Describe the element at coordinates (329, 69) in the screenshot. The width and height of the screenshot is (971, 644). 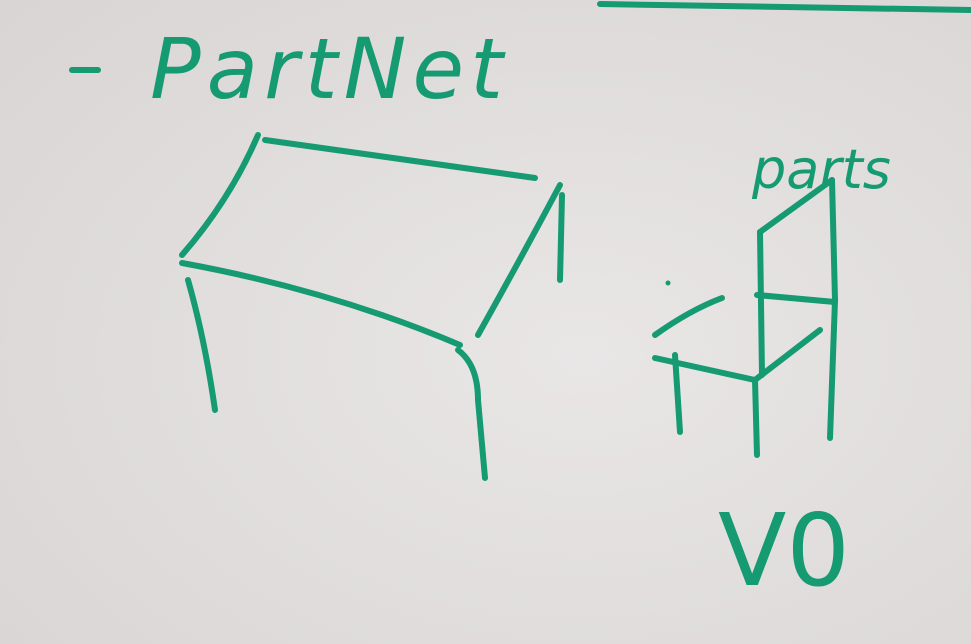
I see `title: PartNet` at that location.